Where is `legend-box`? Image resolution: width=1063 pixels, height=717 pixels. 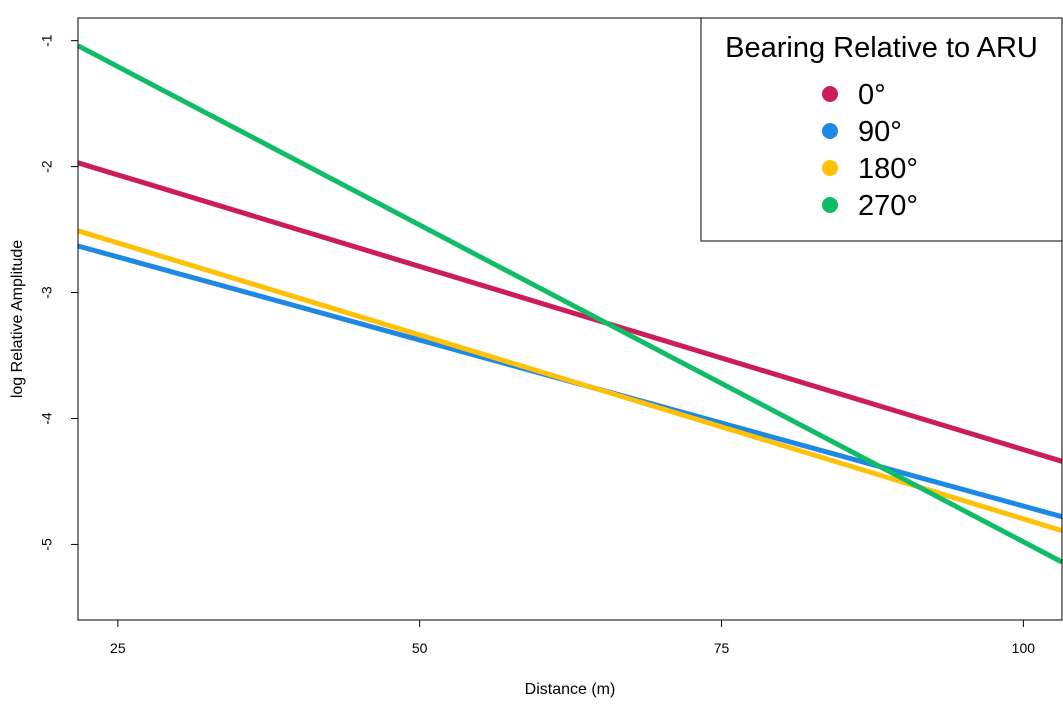 legend-box is located at coordinates (881, 129).